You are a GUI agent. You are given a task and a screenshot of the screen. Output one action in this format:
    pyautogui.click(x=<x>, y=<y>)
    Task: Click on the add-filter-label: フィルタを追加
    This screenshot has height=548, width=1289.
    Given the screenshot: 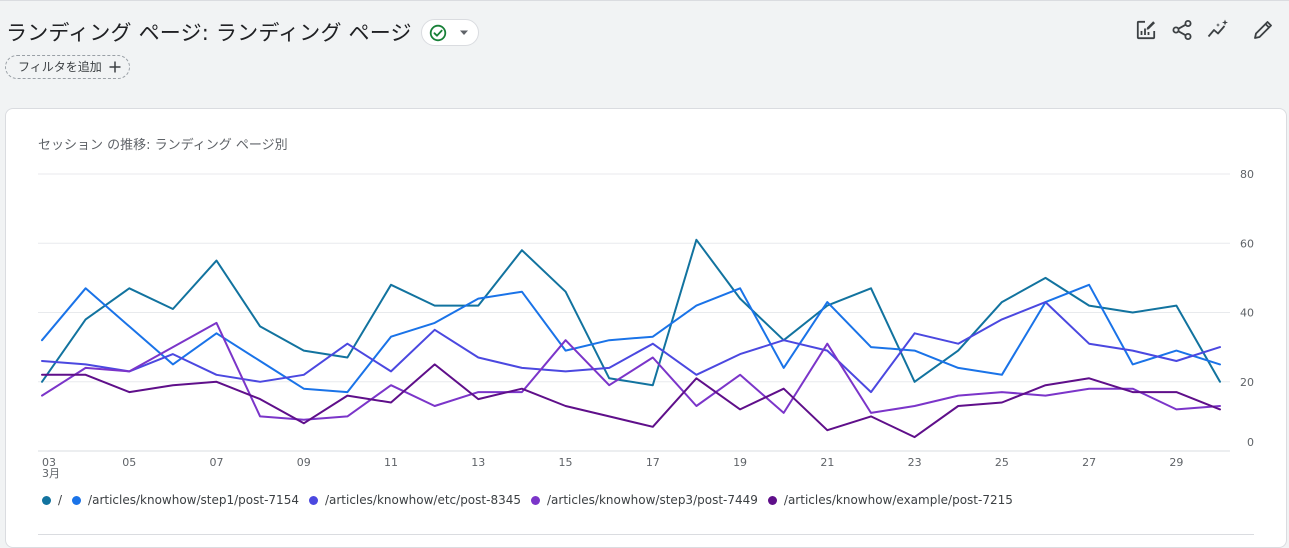 What is the action you would take?
    pyautogui.click(x=60, y=67)
    